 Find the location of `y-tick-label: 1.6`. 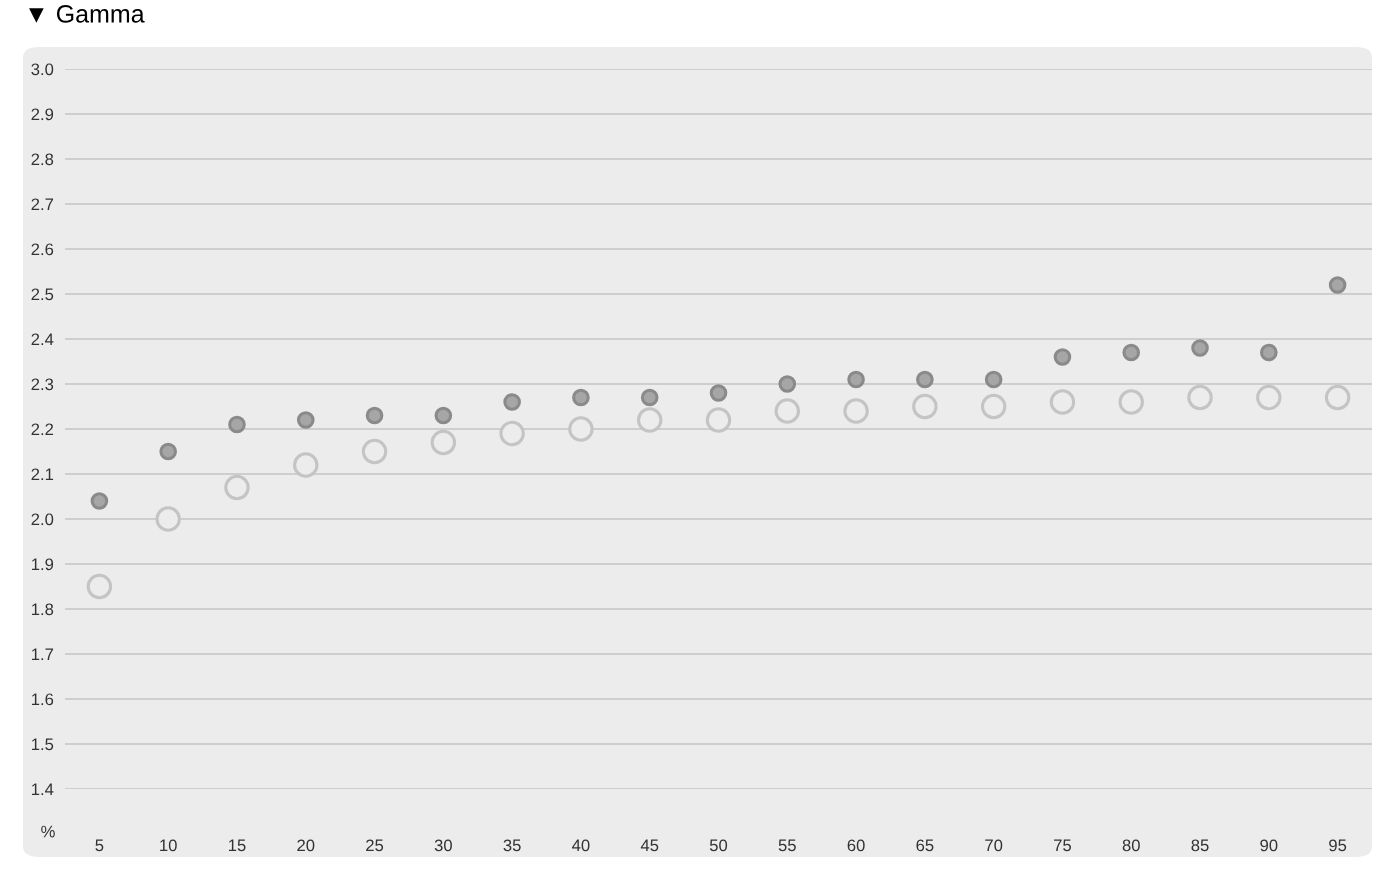

y-tick-label: 1.6 is located at coordinates (42, 699).